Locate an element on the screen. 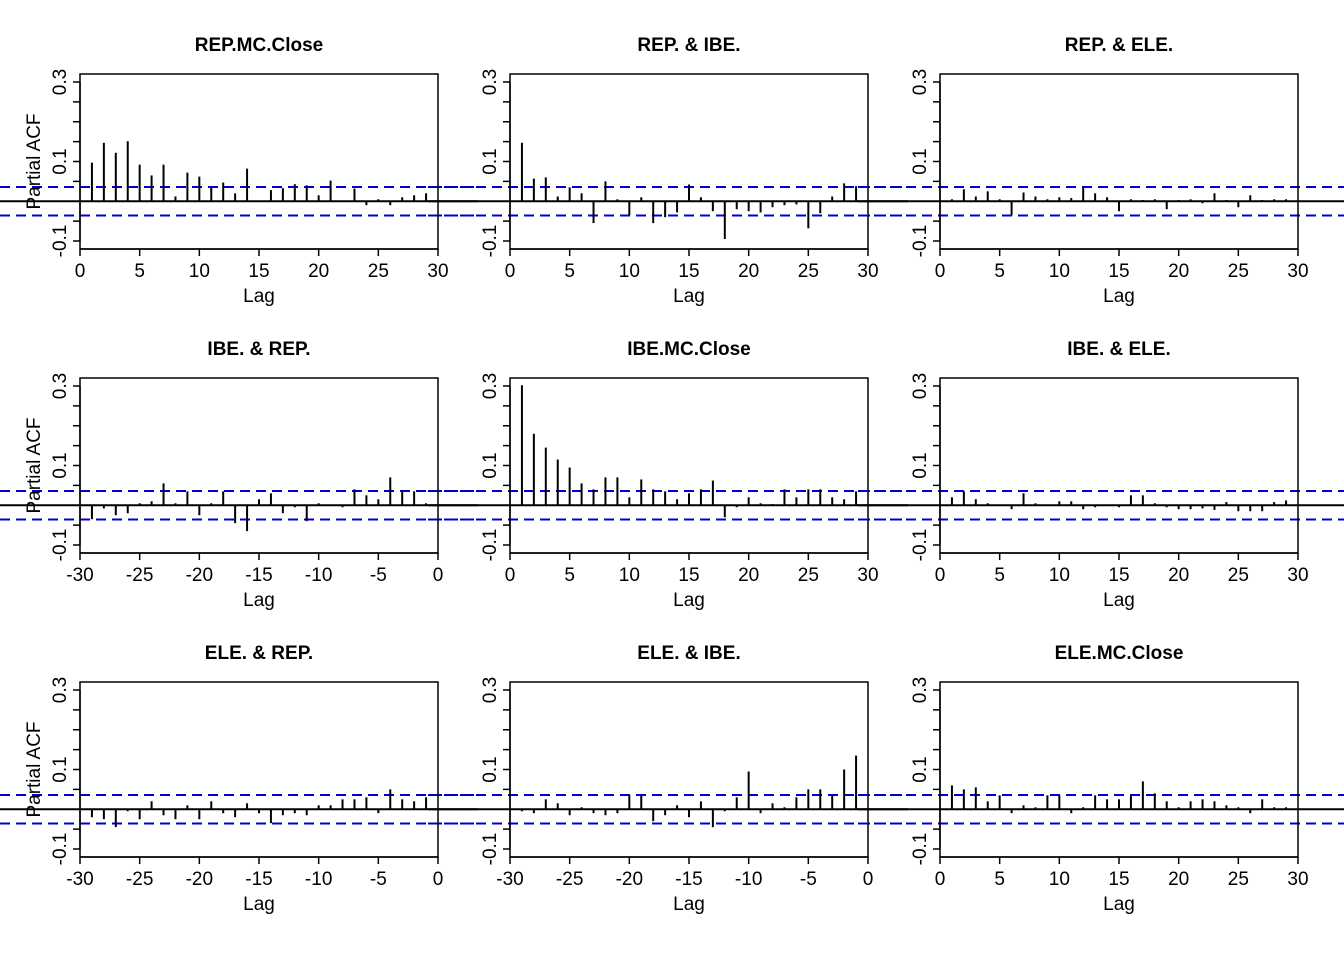  panel-3: REP. & ELE. 0 5 10 15 20 25 30 -0.1 0.1 0.3 Lag is located at coordinates (1101, 171).